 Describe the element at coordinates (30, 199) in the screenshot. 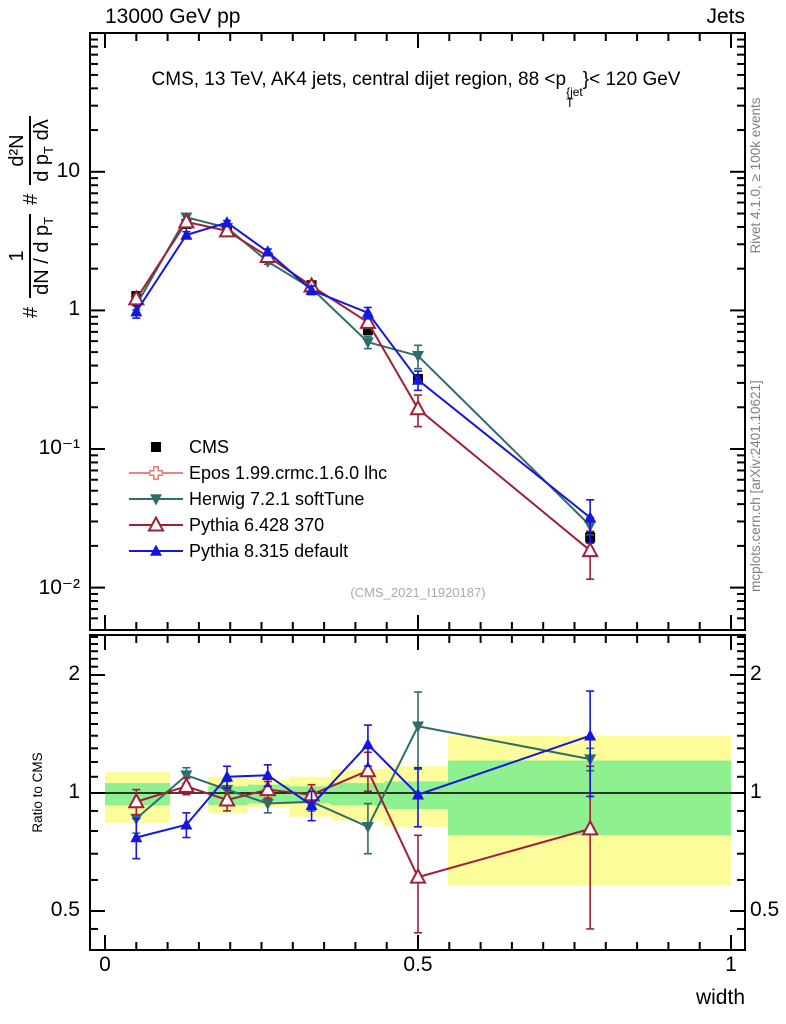

I see `hash-symbol: #` at that location.